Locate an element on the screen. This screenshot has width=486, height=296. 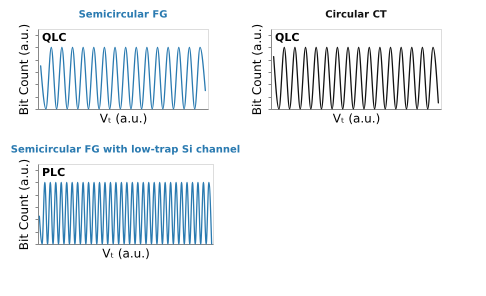
chart-title: Semicircular FG with low-trap Si channel is located at coordinates (125, 150).